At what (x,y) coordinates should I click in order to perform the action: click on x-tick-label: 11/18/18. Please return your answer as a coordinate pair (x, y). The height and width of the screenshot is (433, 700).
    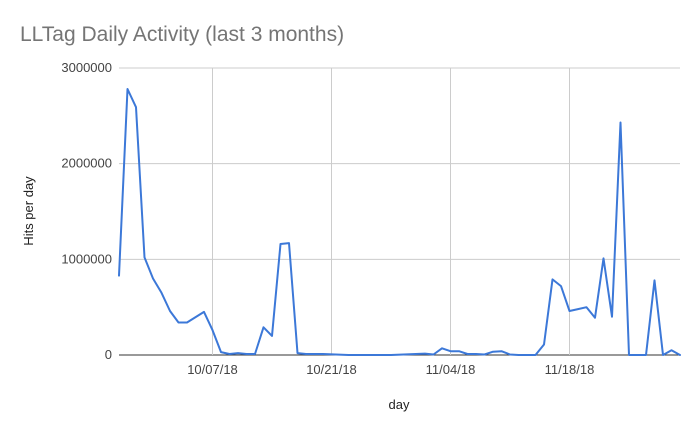
    Looking at the image, I should click on (570, 369).